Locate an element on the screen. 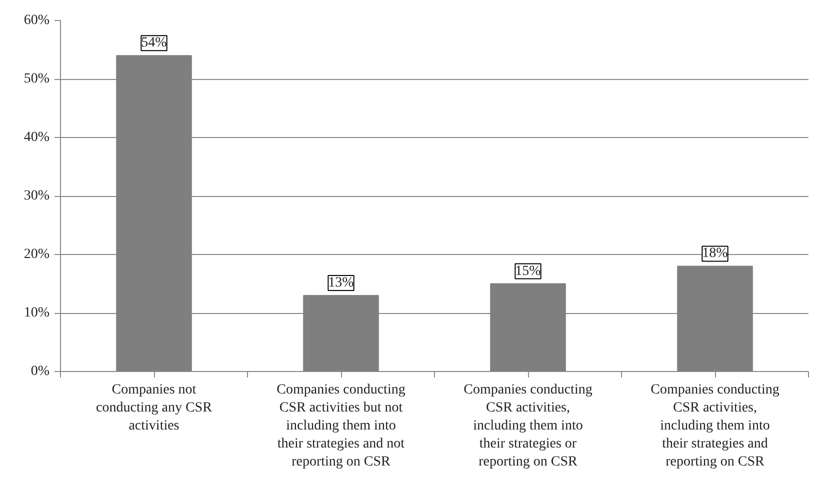  data-label: 15% is located at coordinates (528, 271).